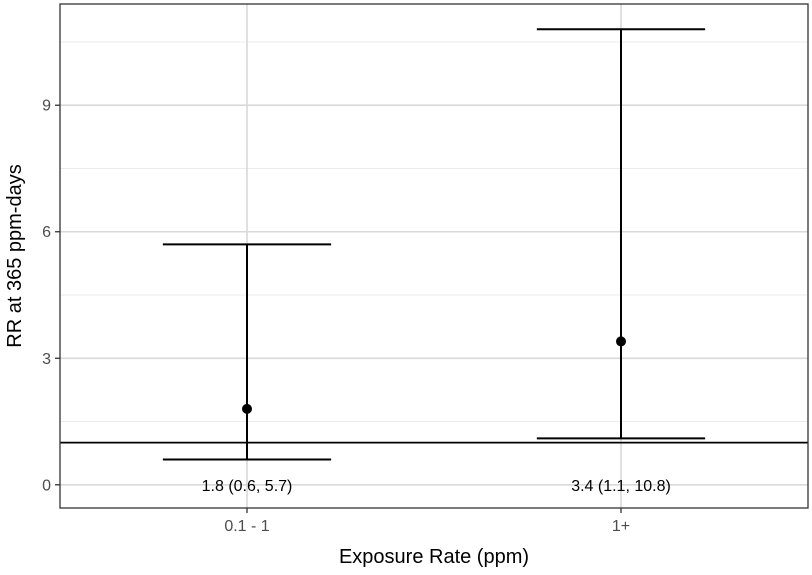  Describe the element at coordinates (46, 232) in the screenshot. I see `y-tick-label: 6` at that location.